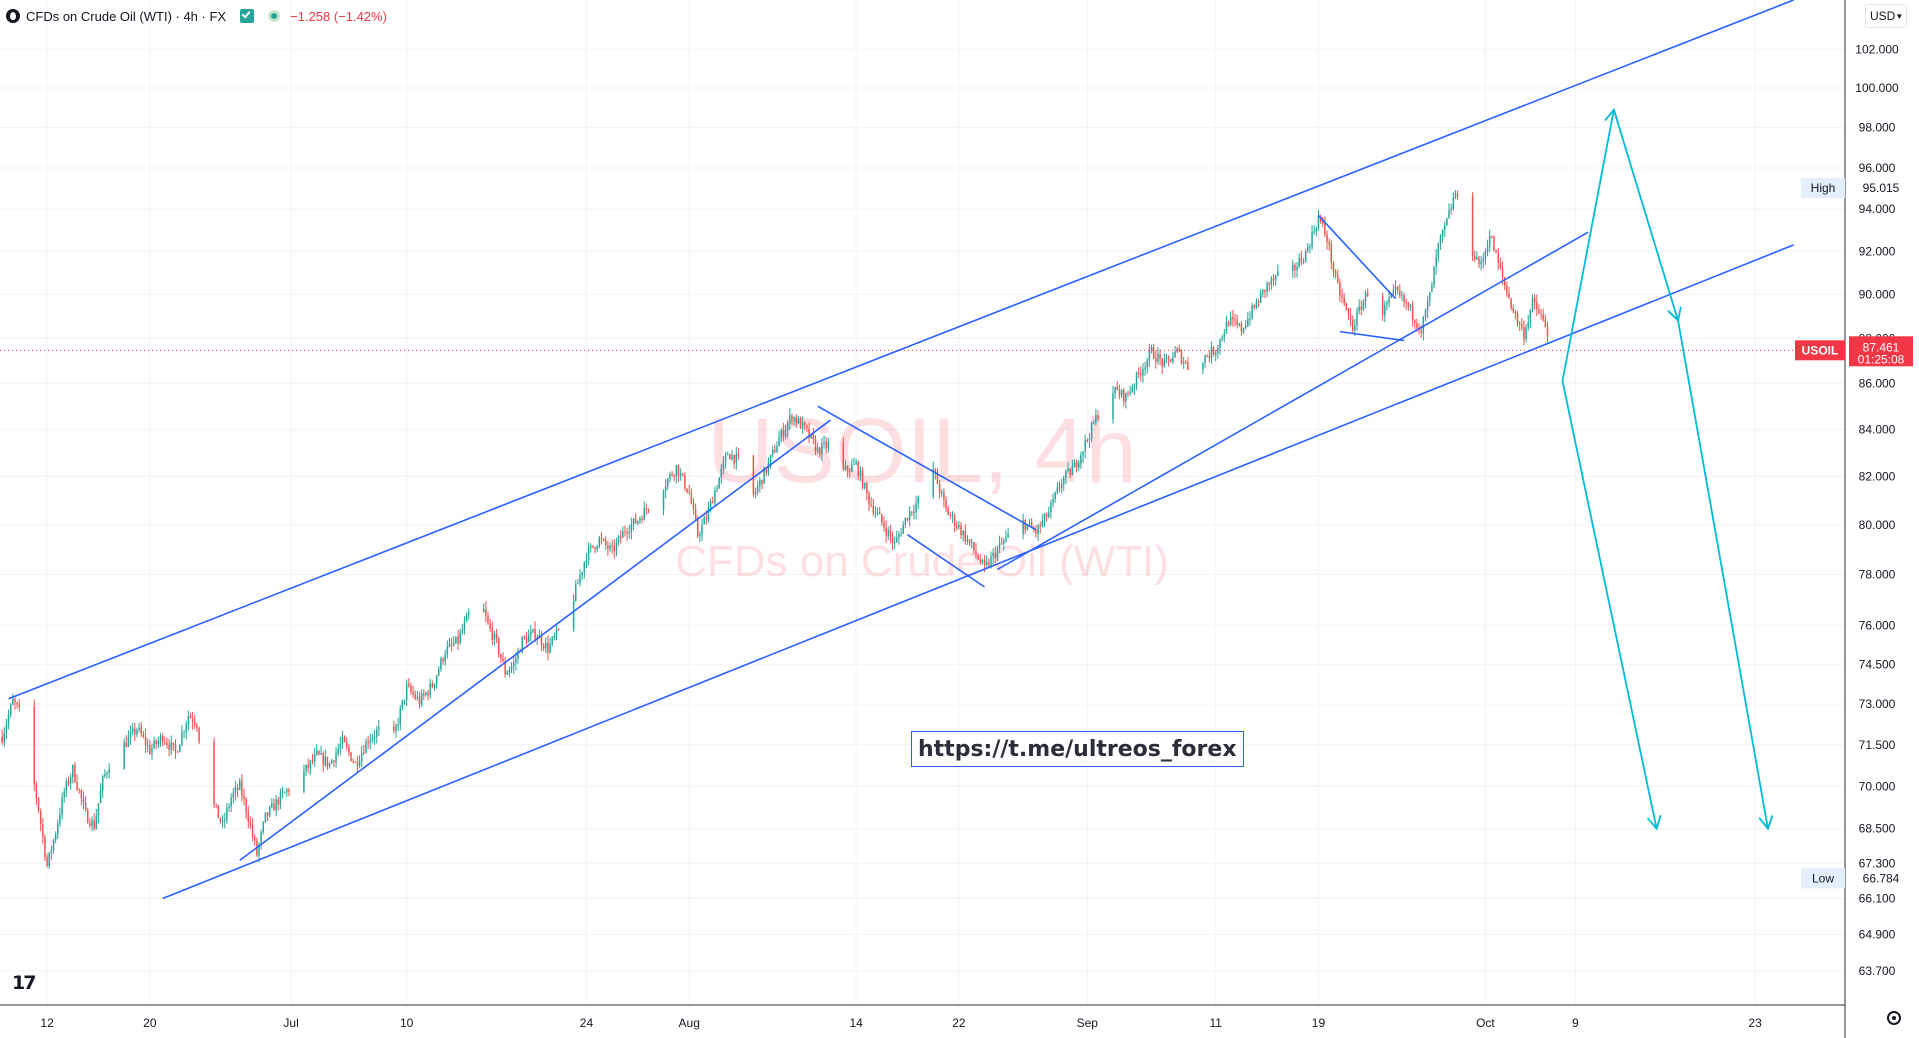 Image resolution: width=1919 pixels, height=1038 pixels. Describe the element at coordinates (1877, 251) in the screenshot. I see `y-tick-label: 92.000` at that location.